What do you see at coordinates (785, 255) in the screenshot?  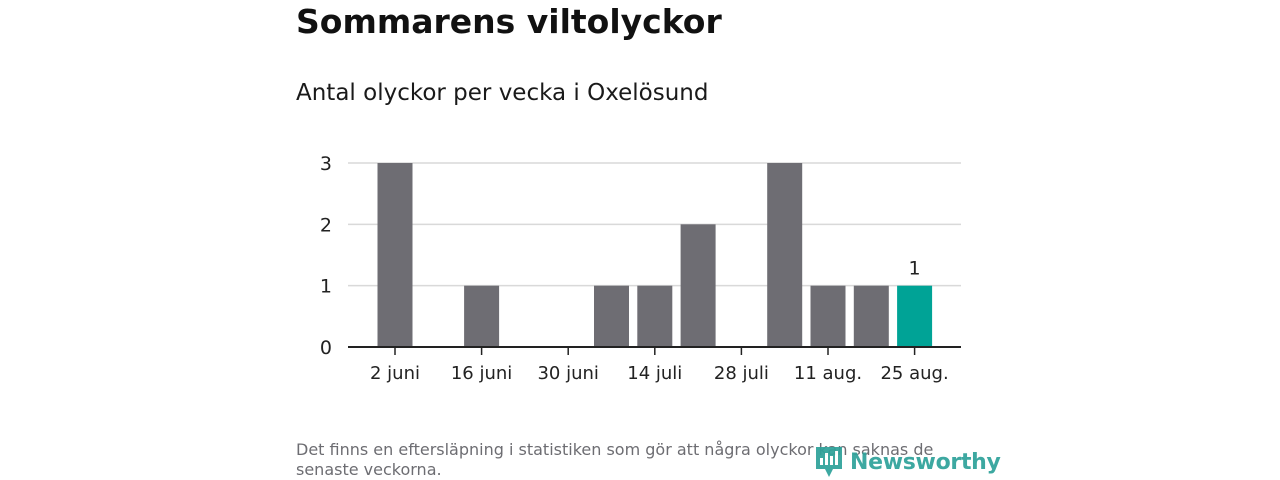 I see `bar-4-aug` at bounding box center [785, 255].